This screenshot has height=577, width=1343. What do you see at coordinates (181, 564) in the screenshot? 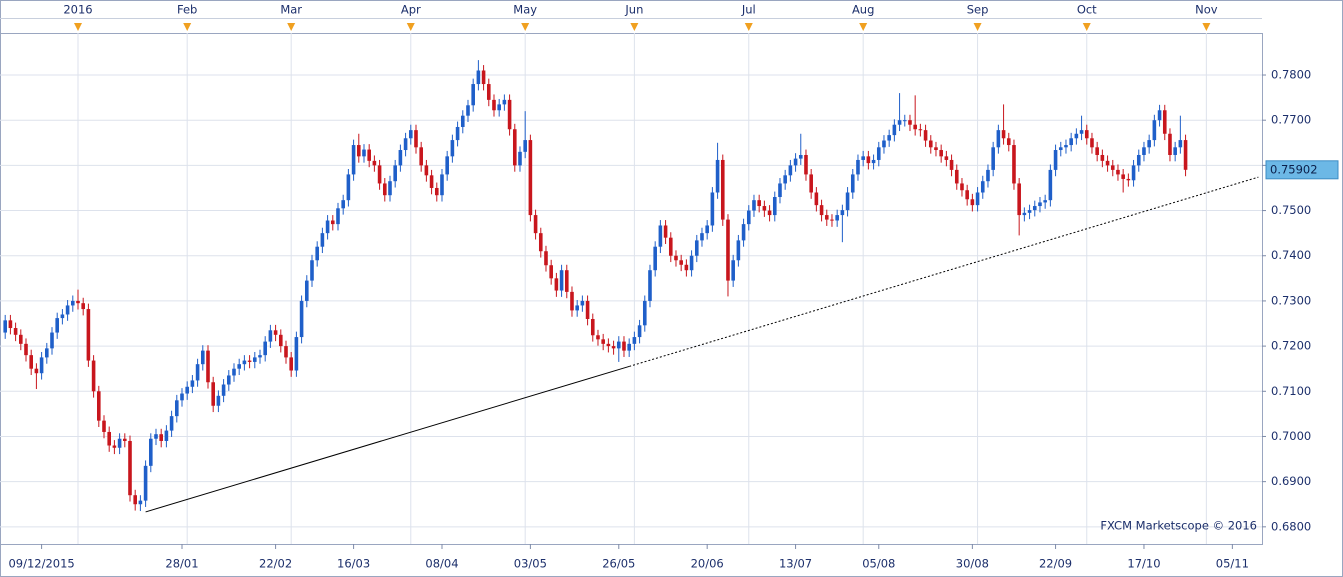
I see `x-tick-label: 28/01` at bounding box center [181, 564].